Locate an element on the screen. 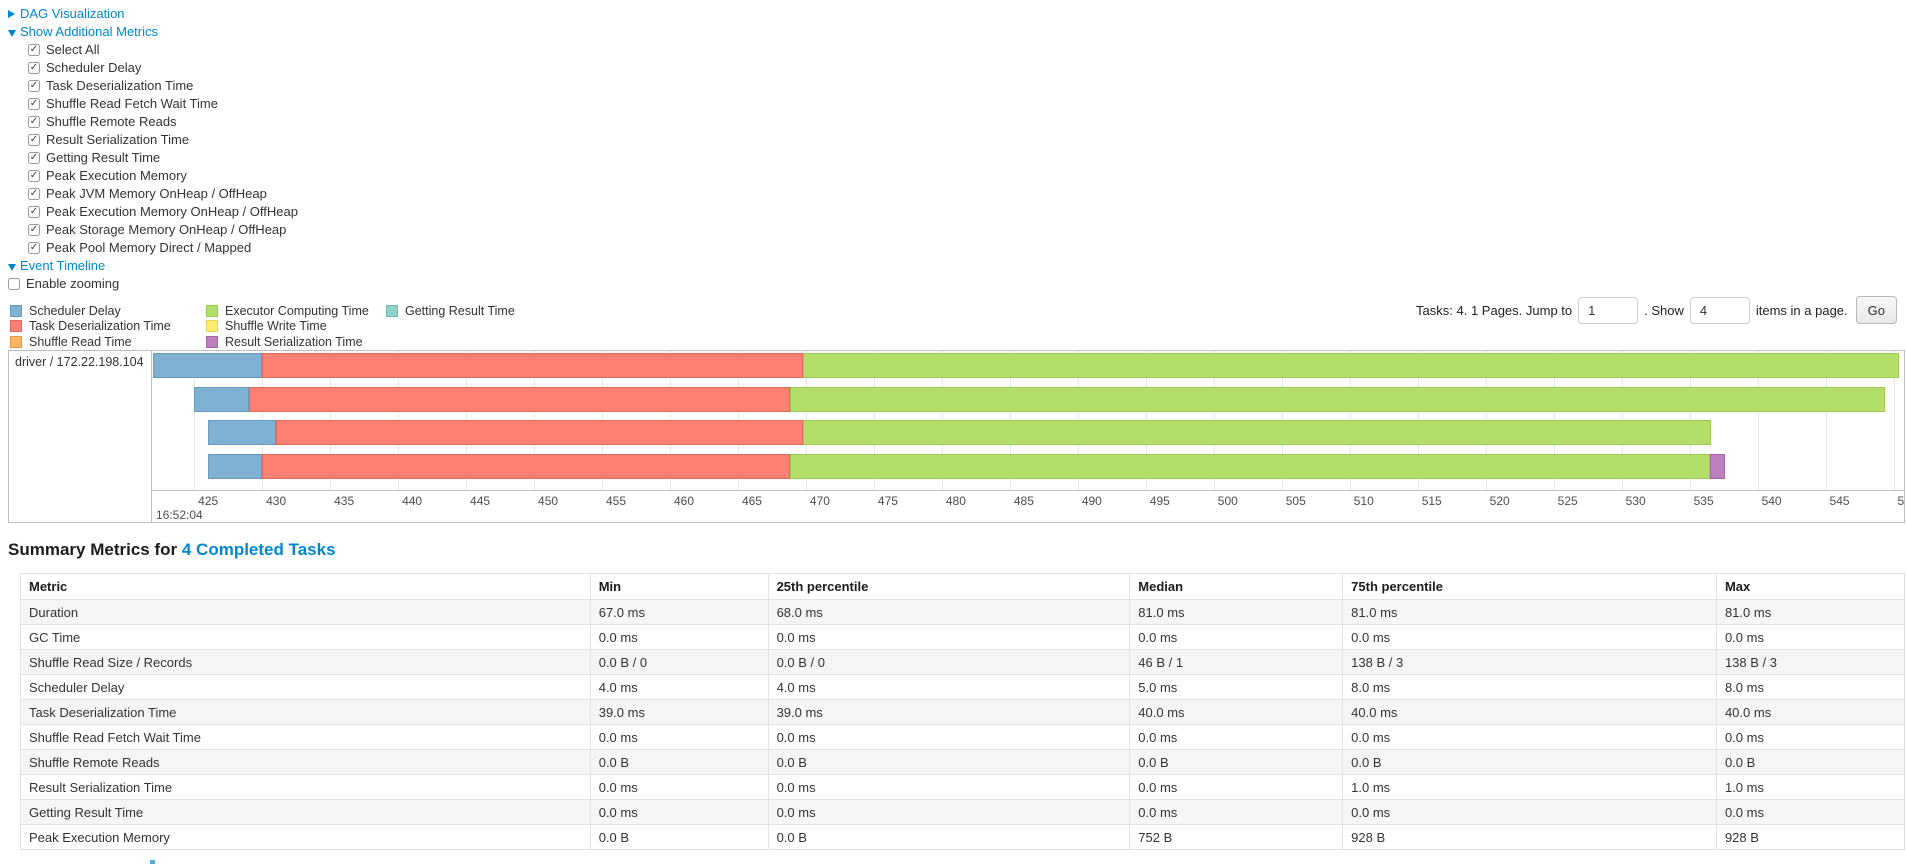  metric-value-cell: 8.0 ms is located at coordinates (1529, 687).